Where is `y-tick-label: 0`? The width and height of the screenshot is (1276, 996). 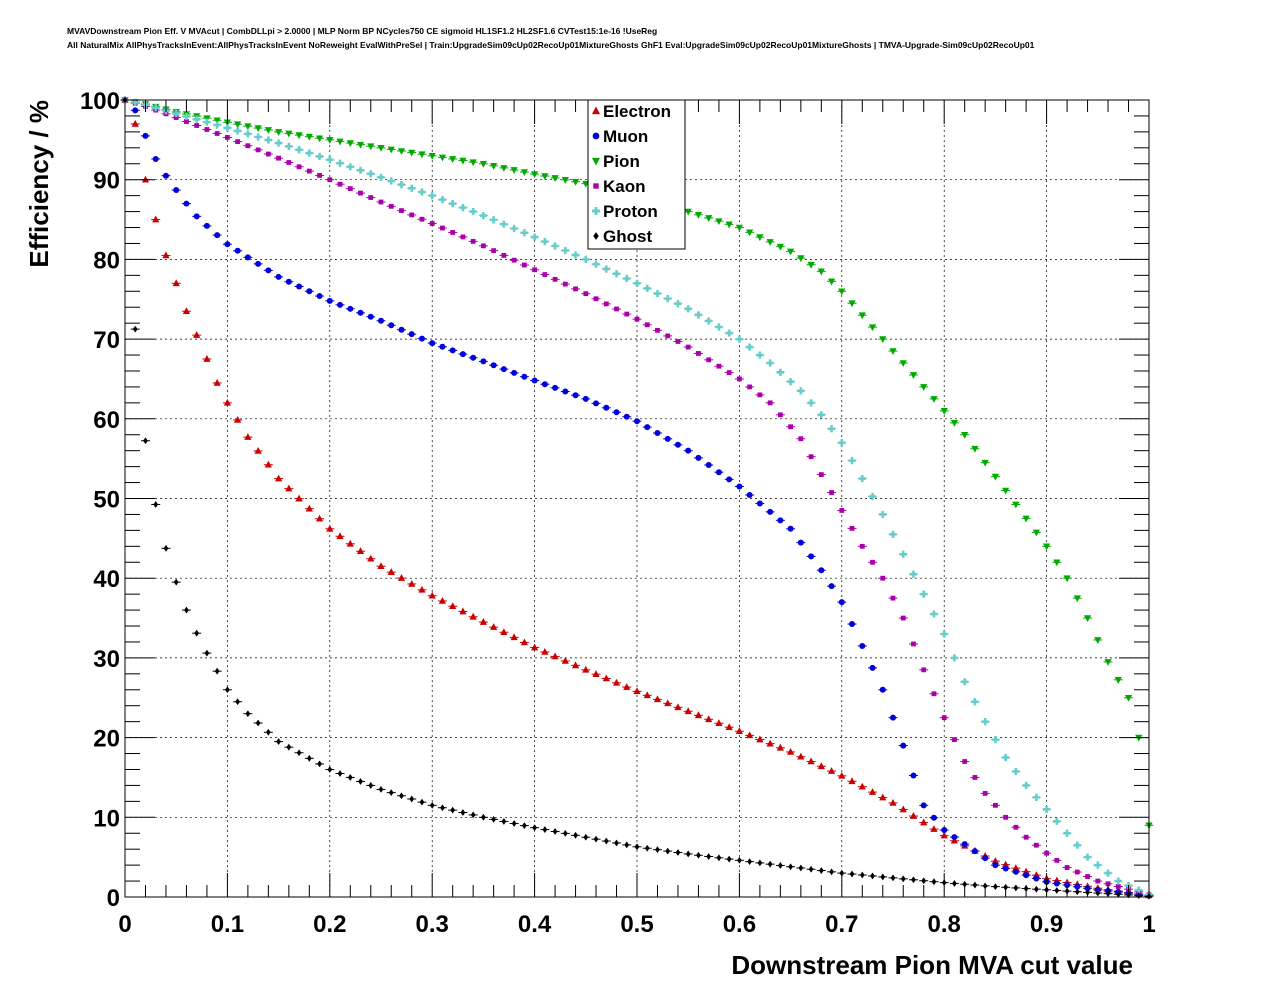 y-tick-label: 0 is located at coordinates (113, 898).